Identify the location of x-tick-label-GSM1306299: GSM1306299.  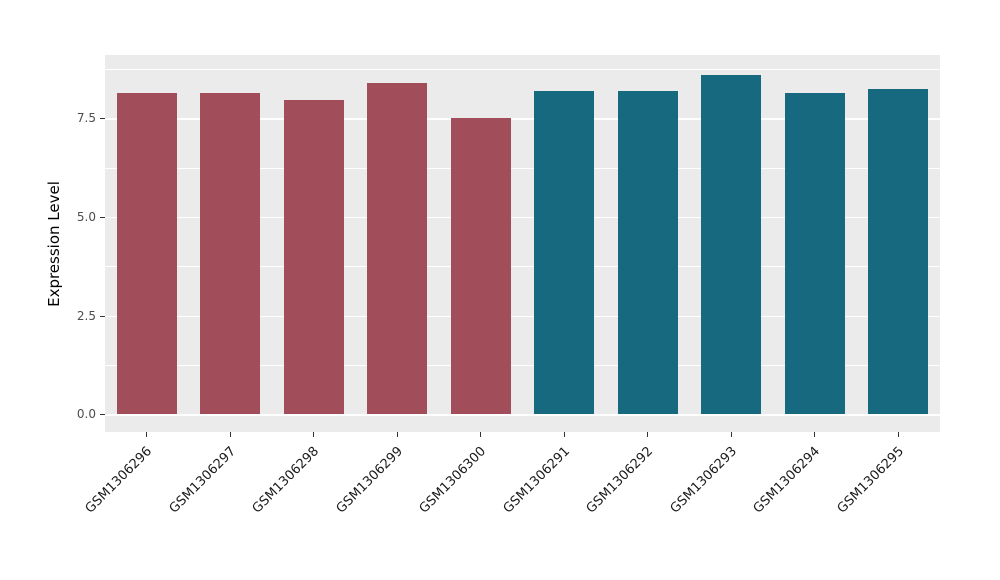
(369, 480).